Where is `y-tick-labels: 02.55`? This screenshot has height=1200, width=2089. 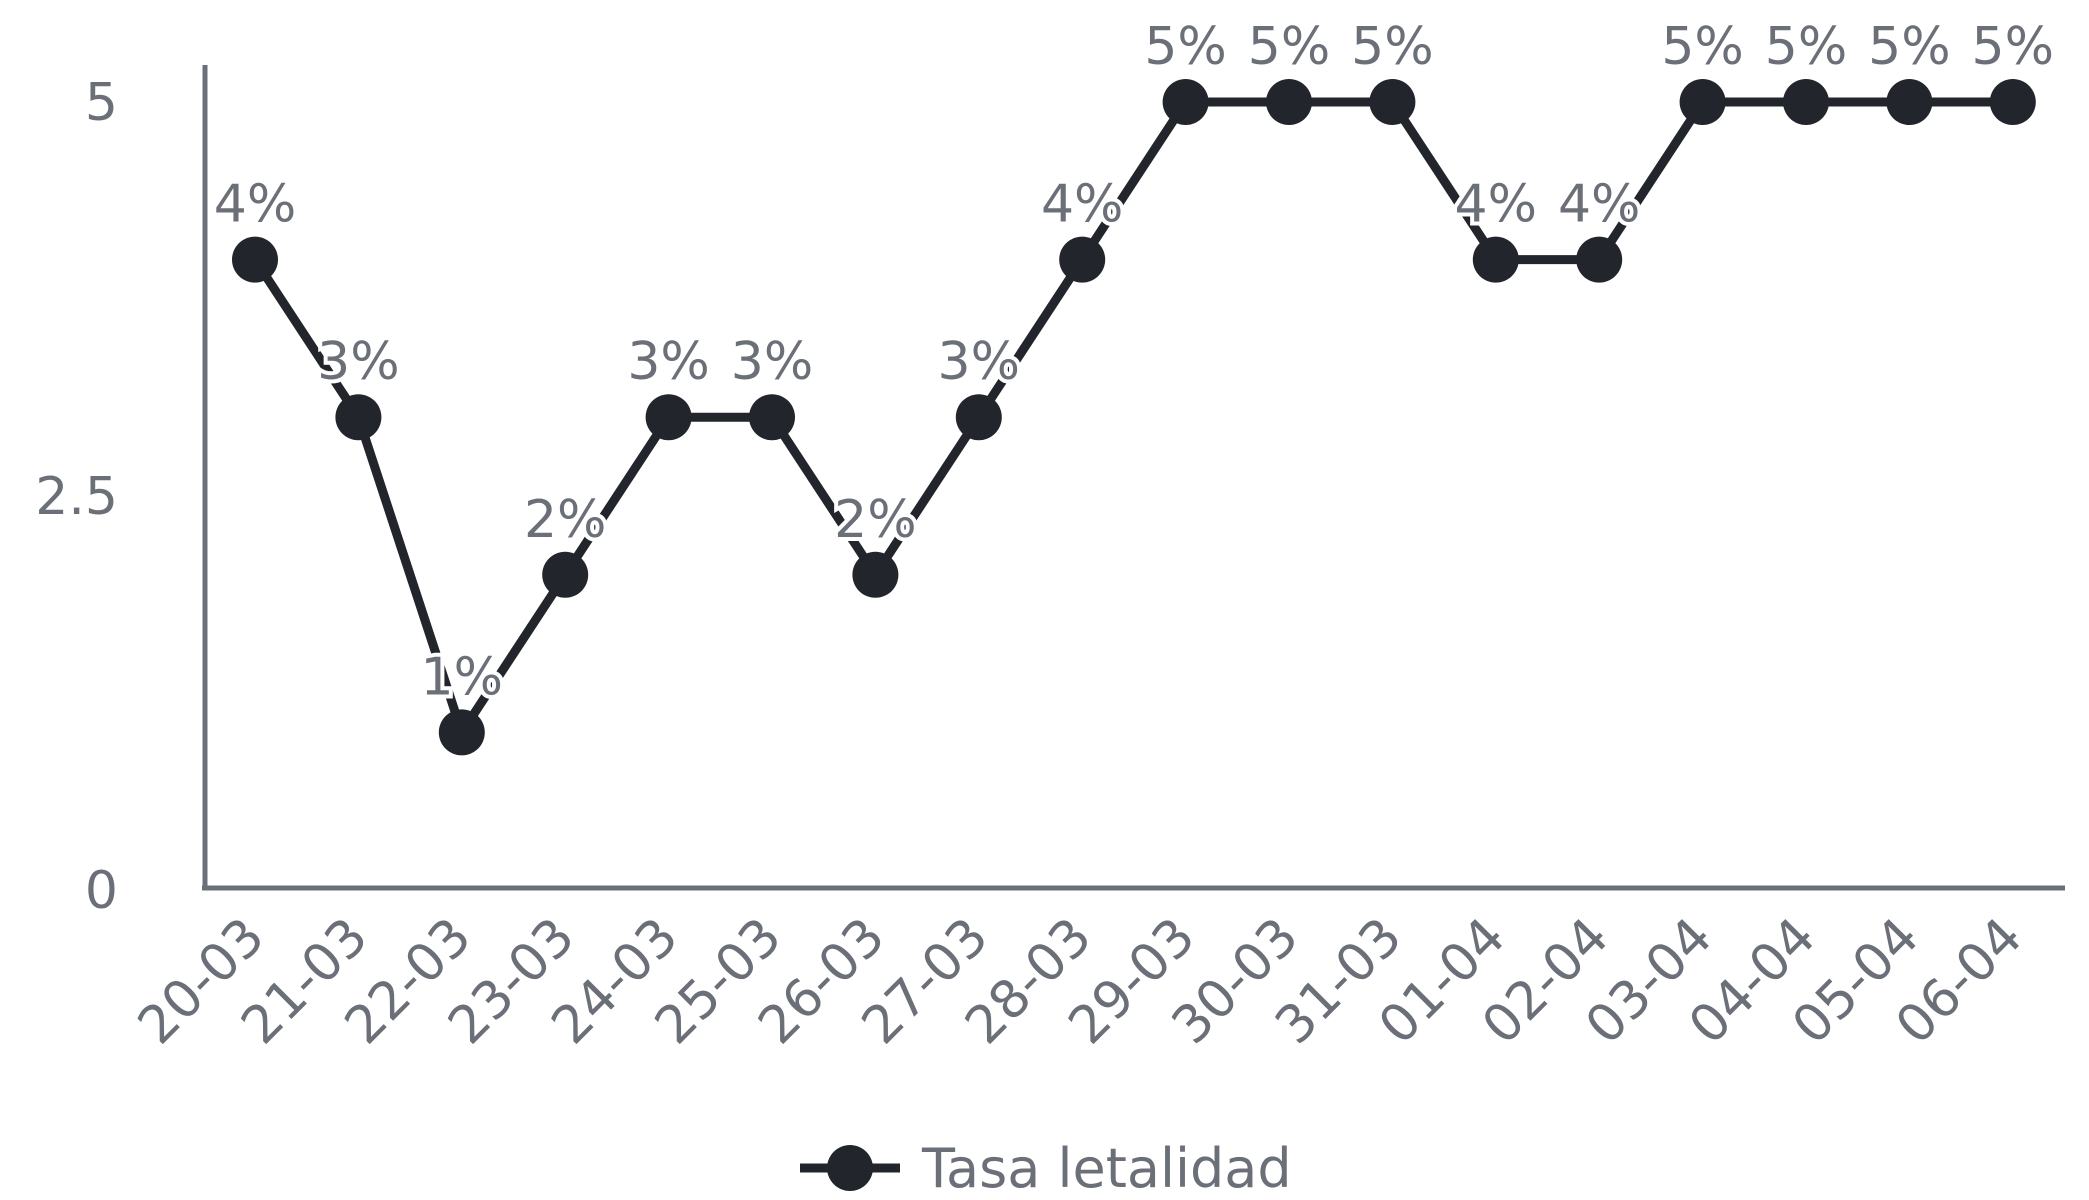
y-tick-labels: 02.55 is located at coordinates (76, 497).